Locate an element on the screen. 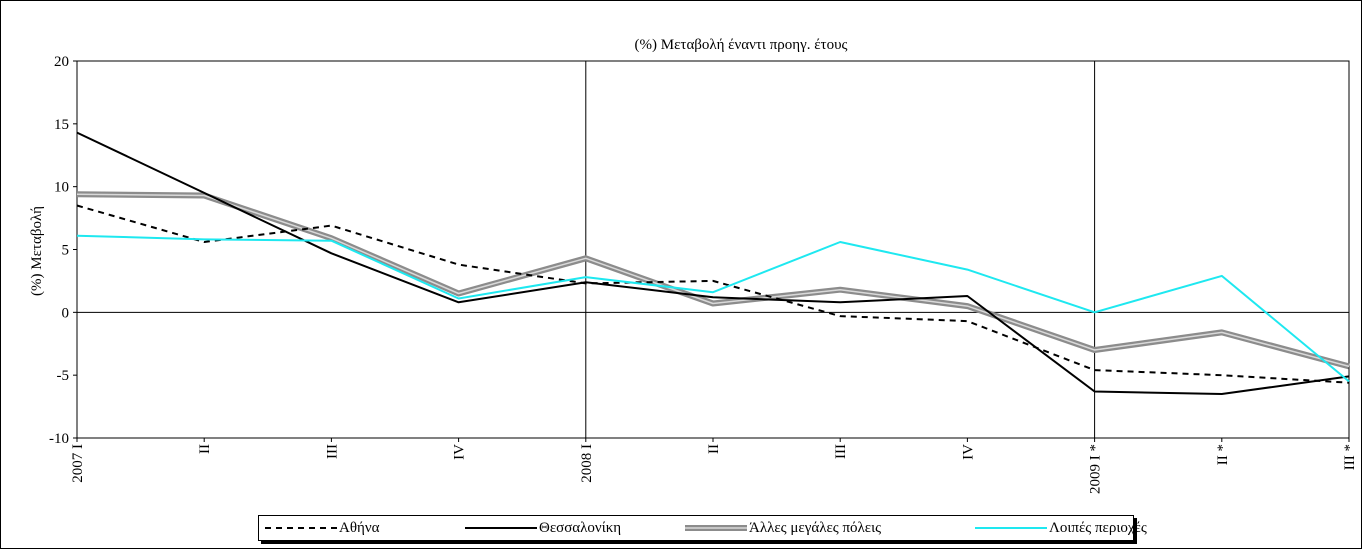 The image size is (1364, 551). x-tick-label: 2009 I * is located at coordinates (1096, 469).